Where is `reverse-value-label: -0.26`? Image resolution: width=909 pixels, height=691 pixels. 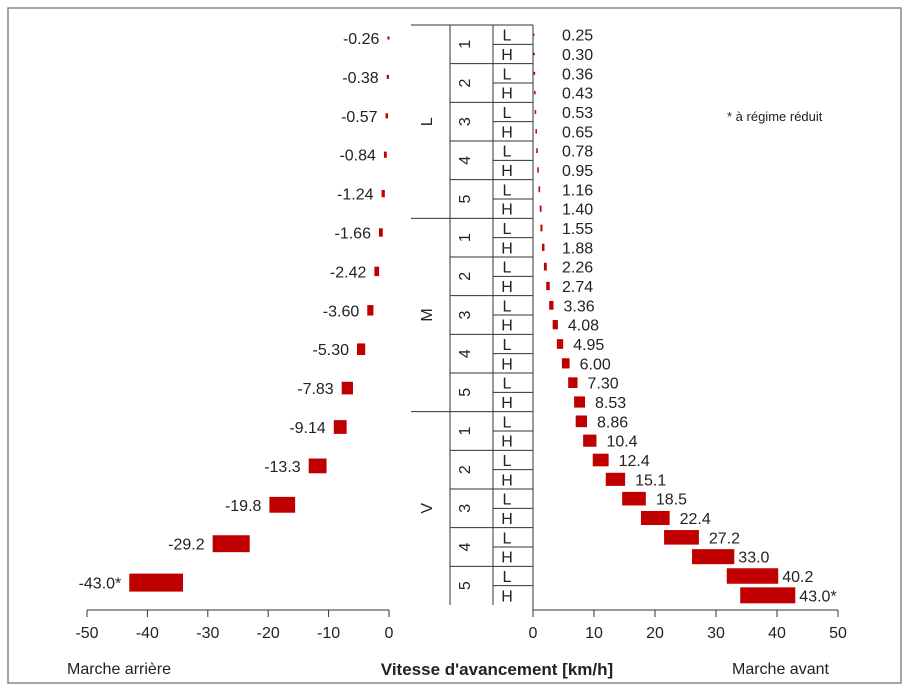 reverse-value-label: -0.26 is located at coordinates (361, 39).